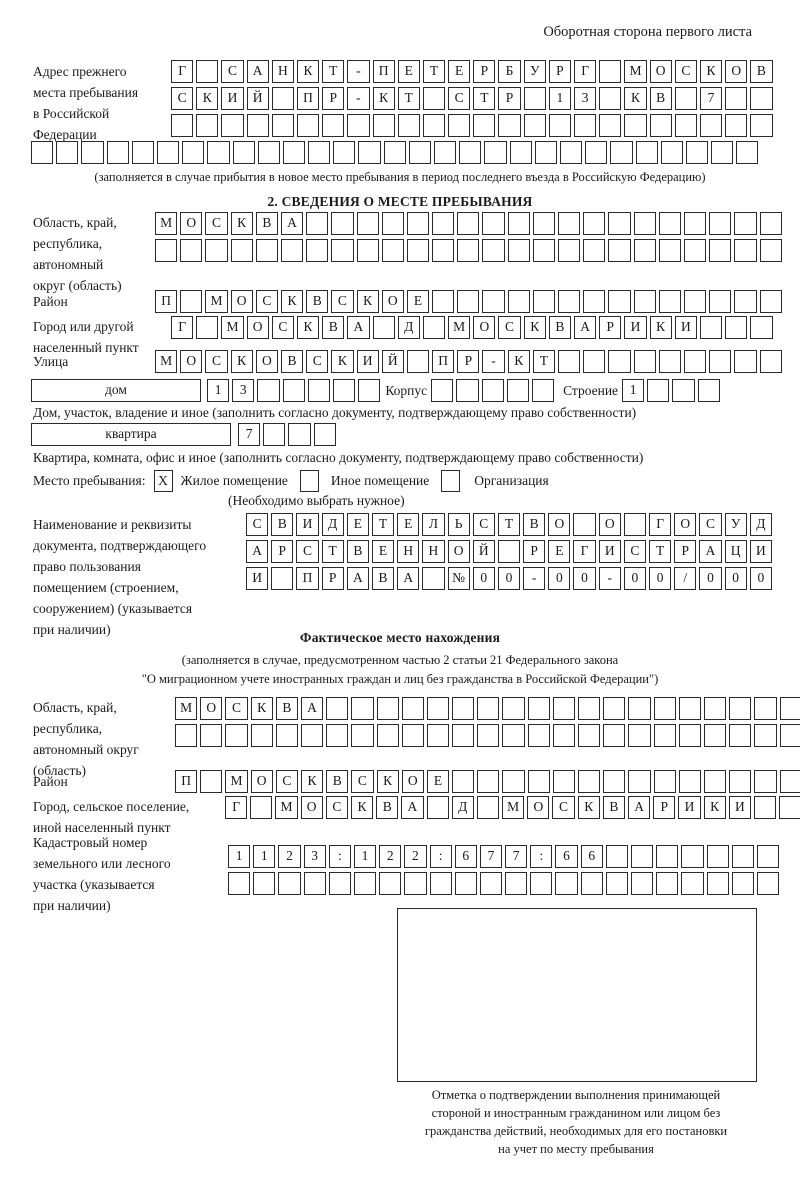 The height and width of the screenshot is (1180, 800). What do you see at coordinates (292, 223) in the screenshot?
I see `s2-region-row-1-cell-6: А` at bounding box center [292, 223].